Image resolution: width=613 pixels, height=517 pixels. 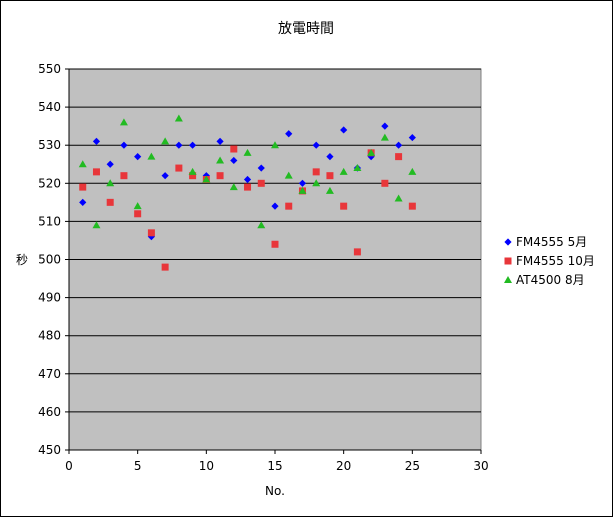 I want to click on y-axis-label: 秒, so click(x=22, y=260).